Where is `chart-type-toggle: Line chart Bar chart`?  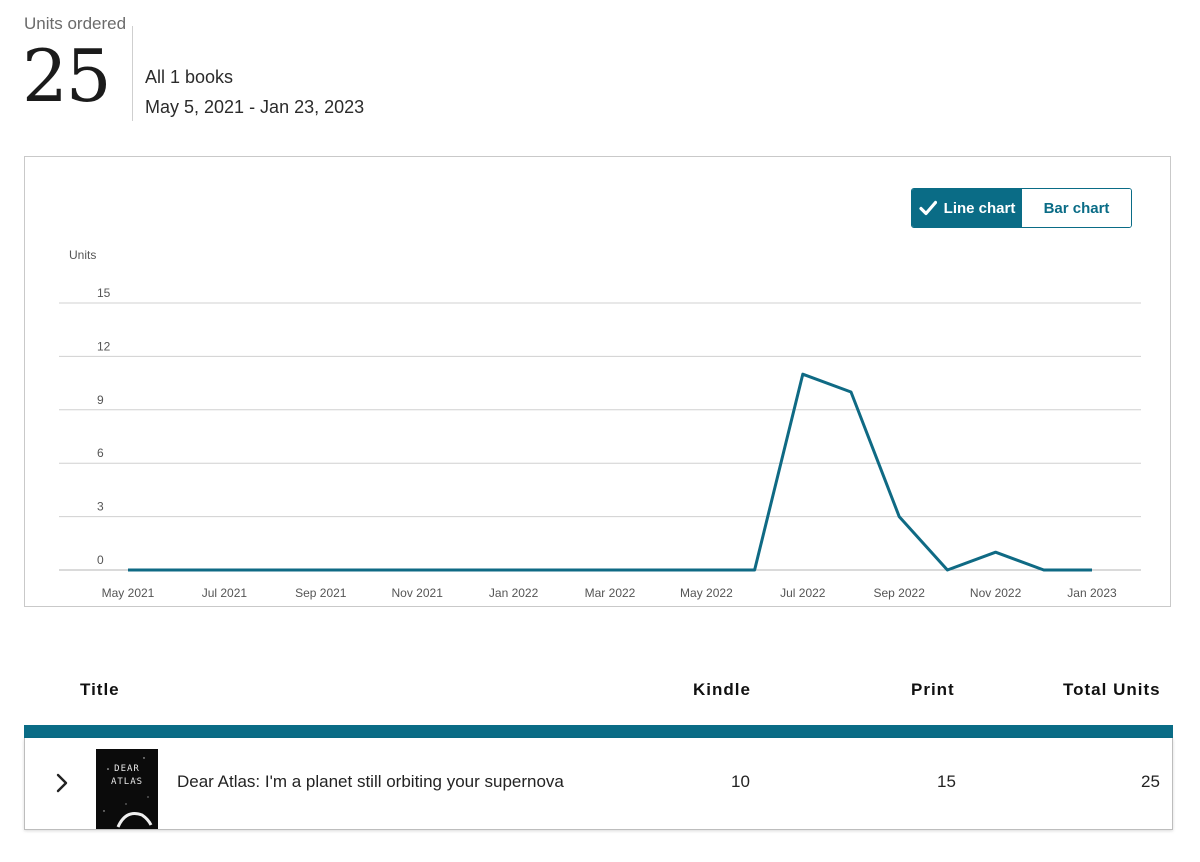
chart-type-toggle: Line chart Bar chart is located at coordinates (1021, 208).